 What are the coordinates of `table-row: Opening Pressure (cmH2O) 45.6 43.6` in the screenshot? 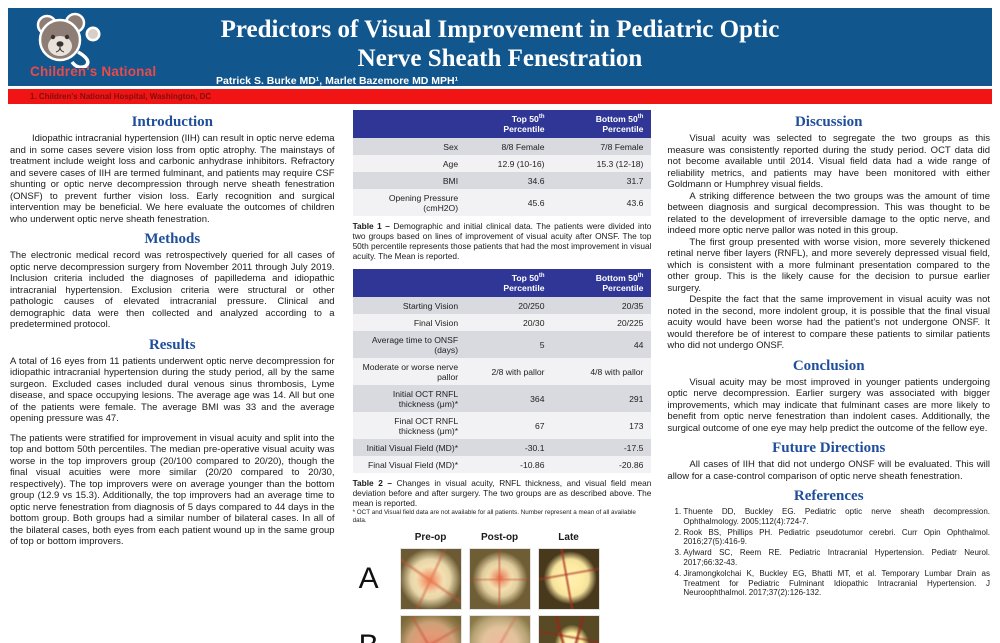 It's located at (502, 202).